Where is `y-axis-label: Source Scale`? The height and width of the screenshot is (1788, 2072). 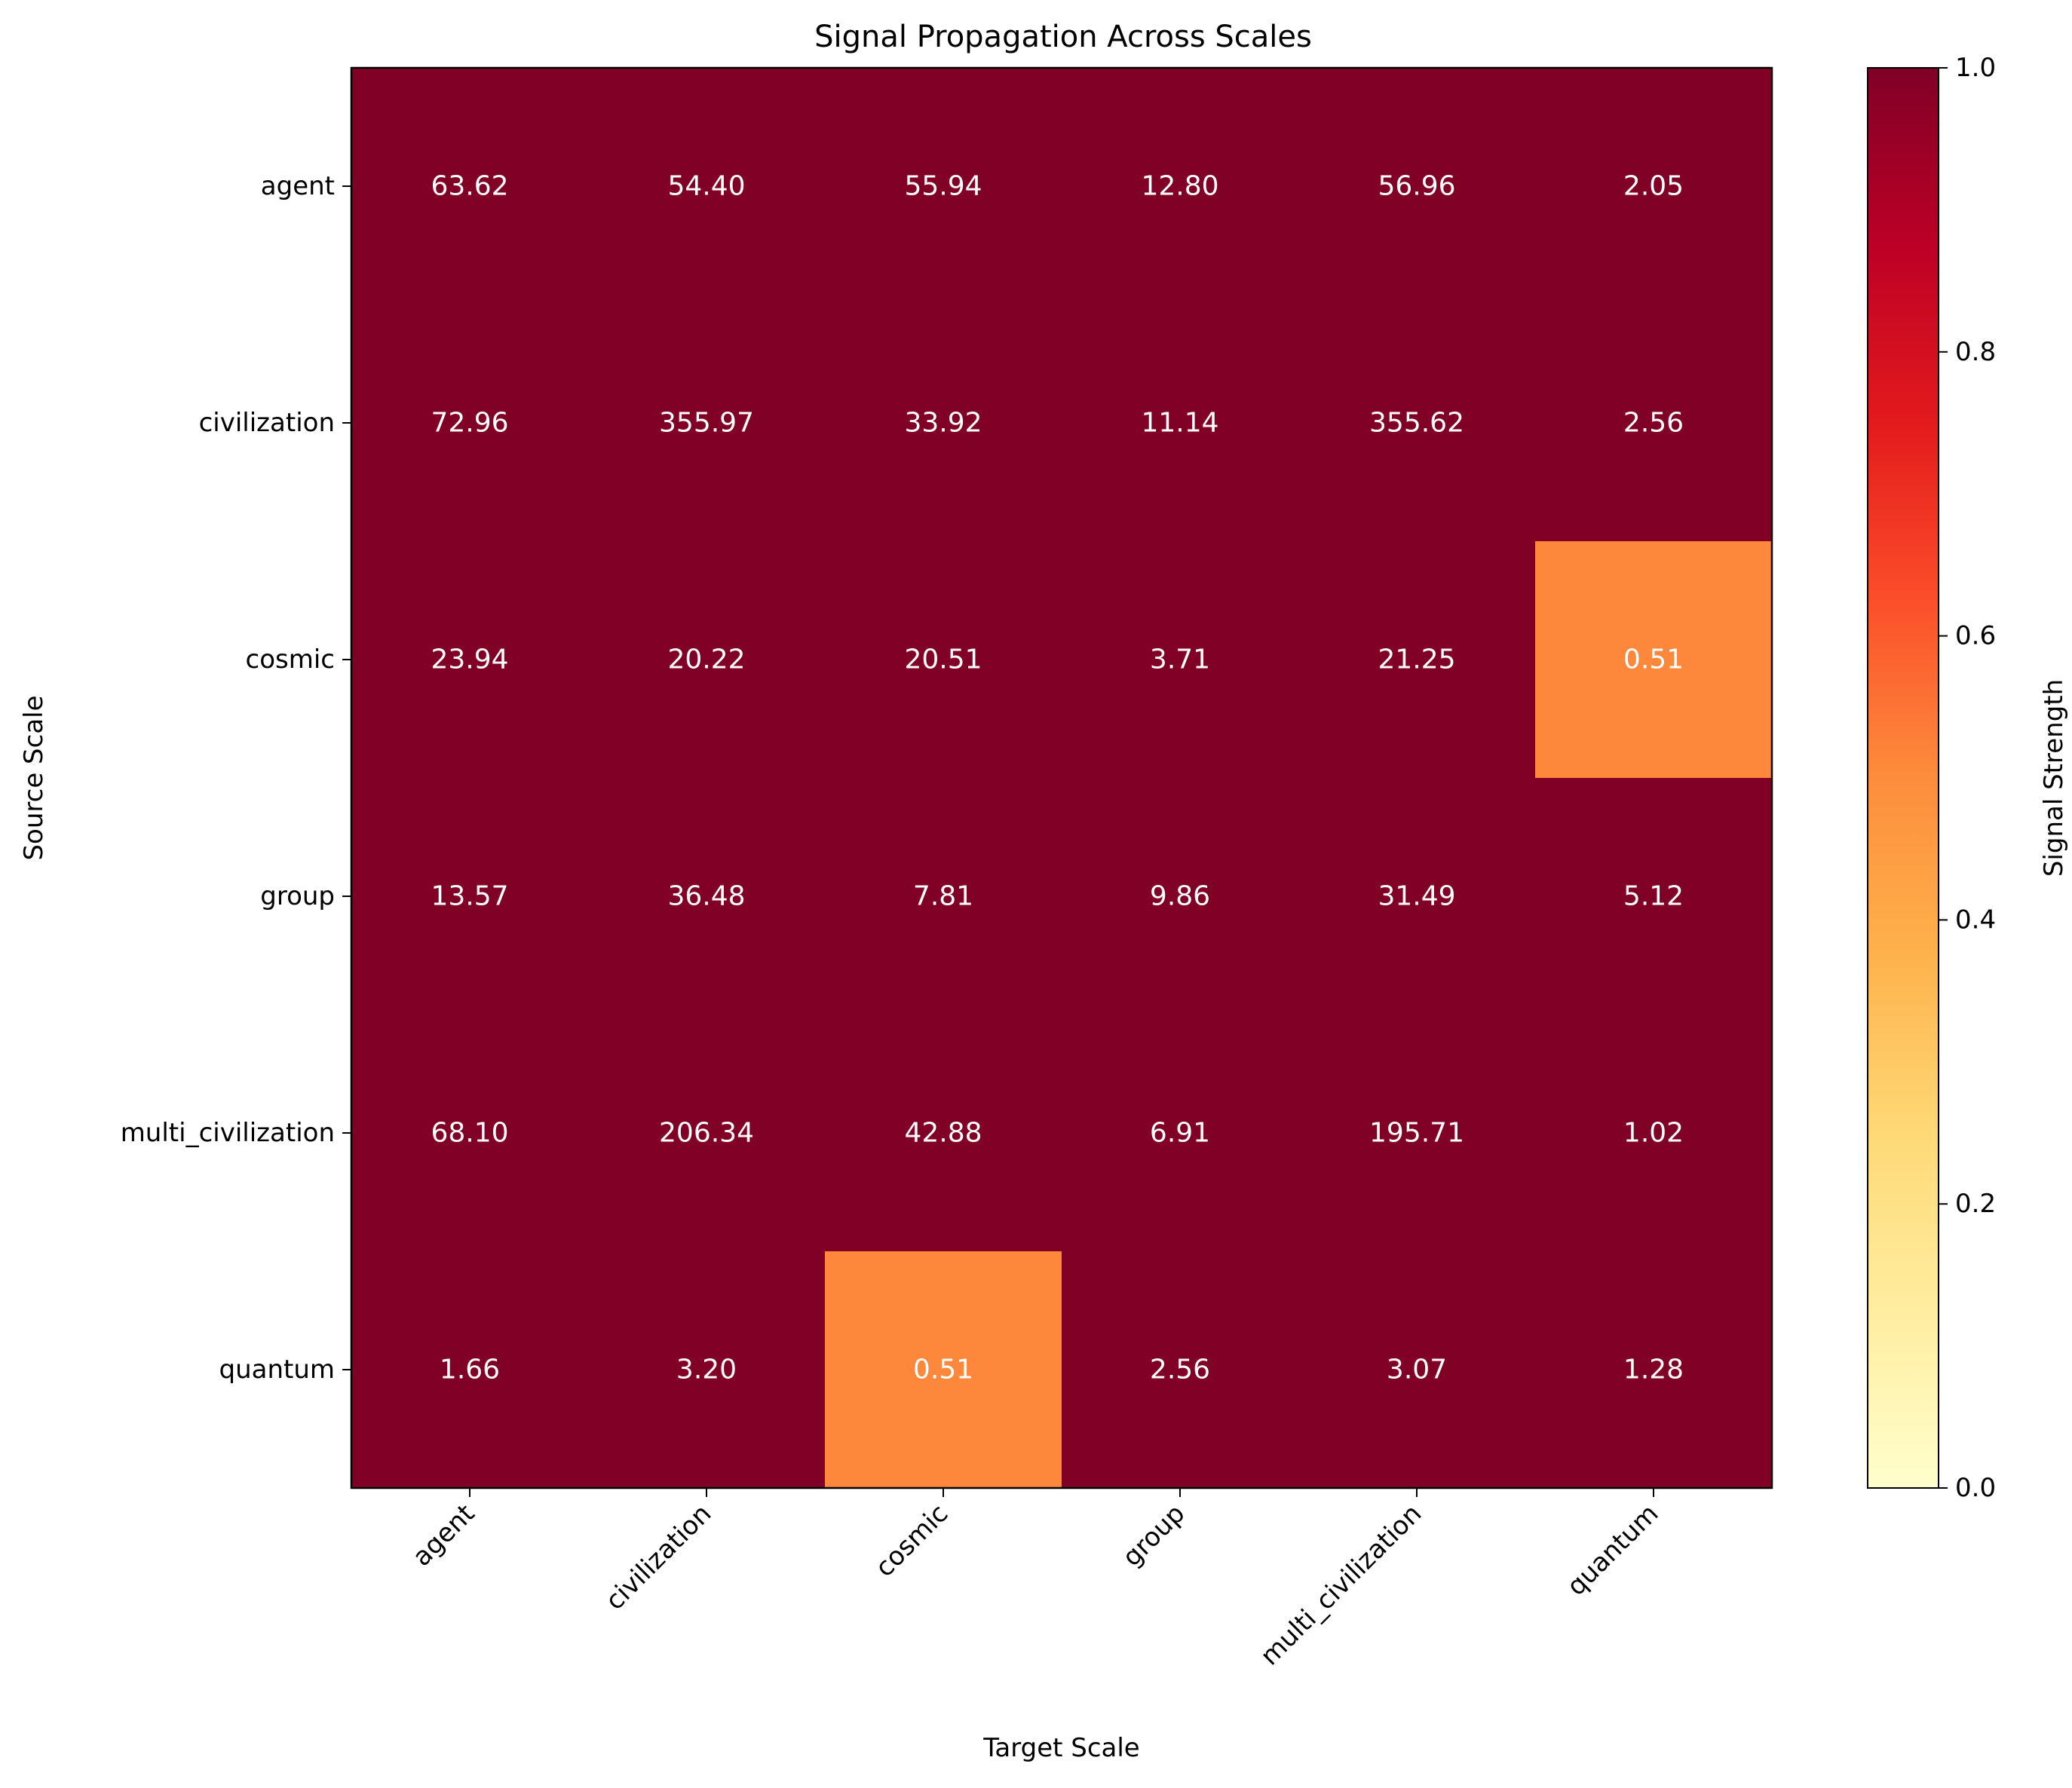 y-axis-label: Source Scale is located at coordinates (34, 777).